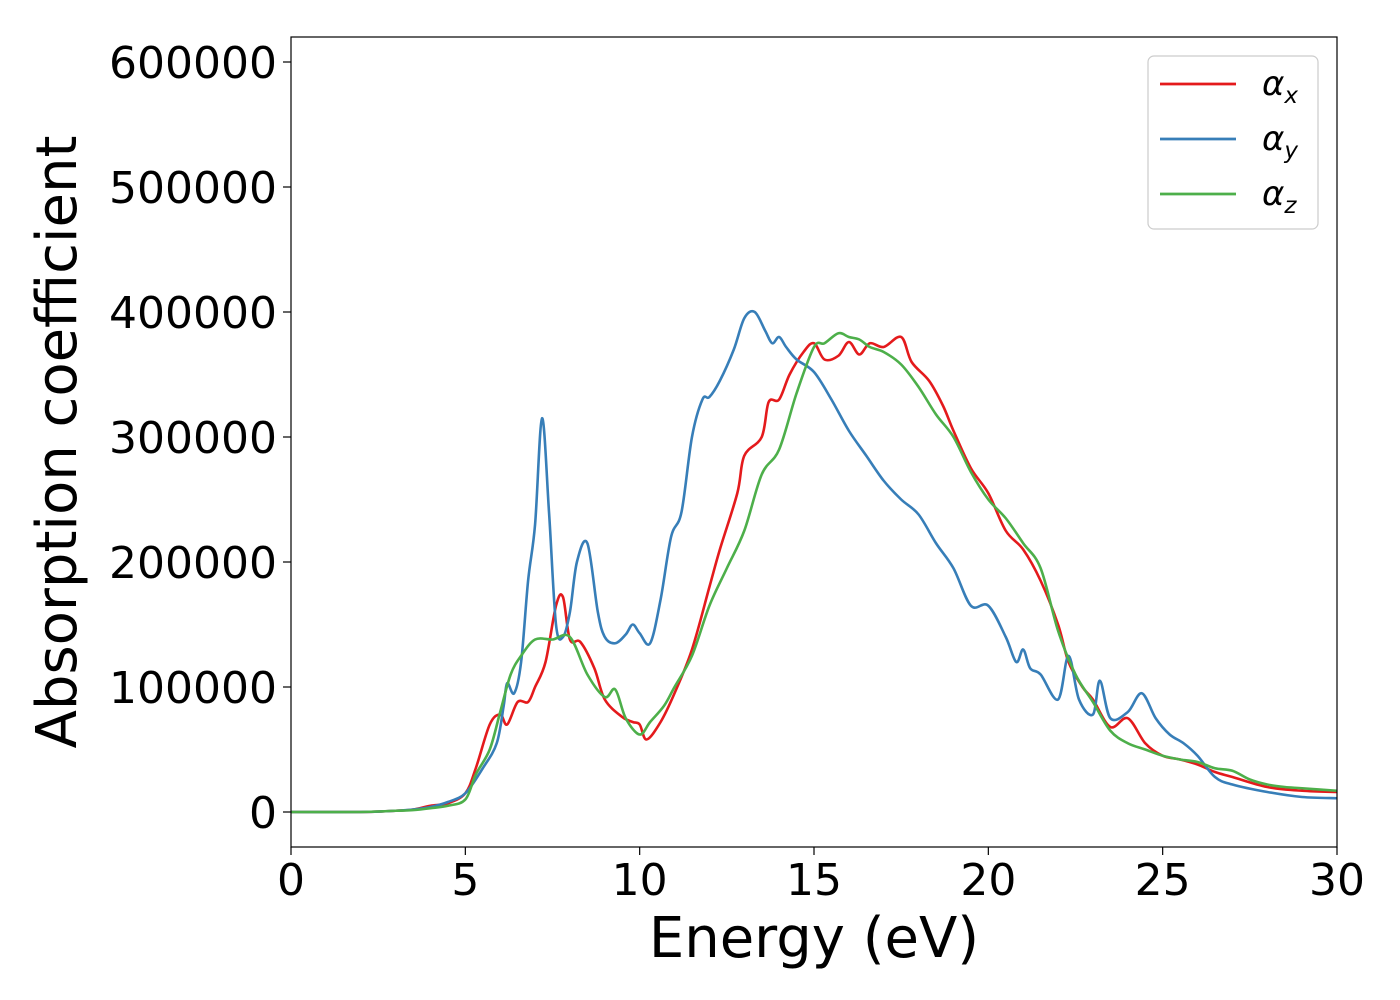 This screenshot has width=1400, height=1000. What do you see at coordinates (1280, 141) in the screenshot?
I see `legend-label-y: αy` at bounding box center [1280, 141].